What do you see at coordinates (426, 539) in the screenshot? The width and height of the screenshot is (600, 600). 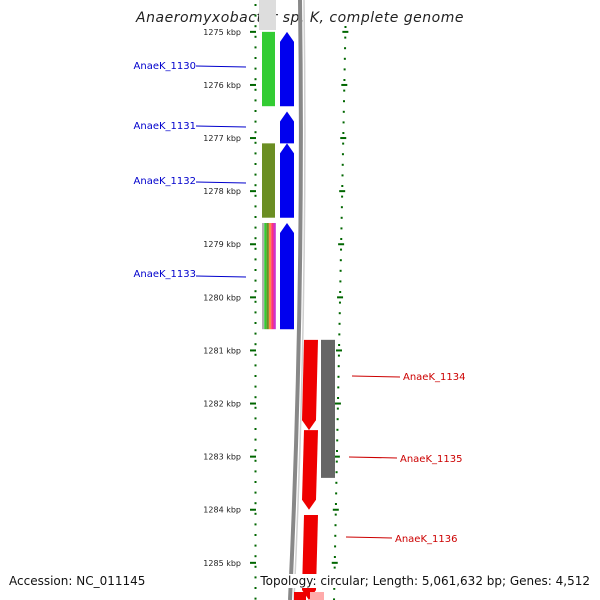 I see `gene-label-anaek-1136: AnaeK_1136` at bounding box center [426, 539].